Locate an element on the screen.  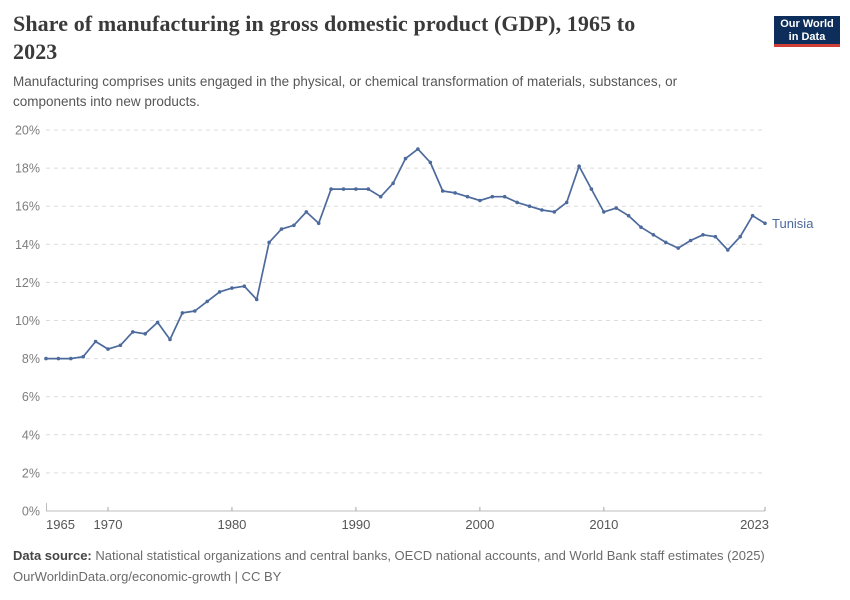
owid-logo-line2: in Data is located at coordinates (807, 36).